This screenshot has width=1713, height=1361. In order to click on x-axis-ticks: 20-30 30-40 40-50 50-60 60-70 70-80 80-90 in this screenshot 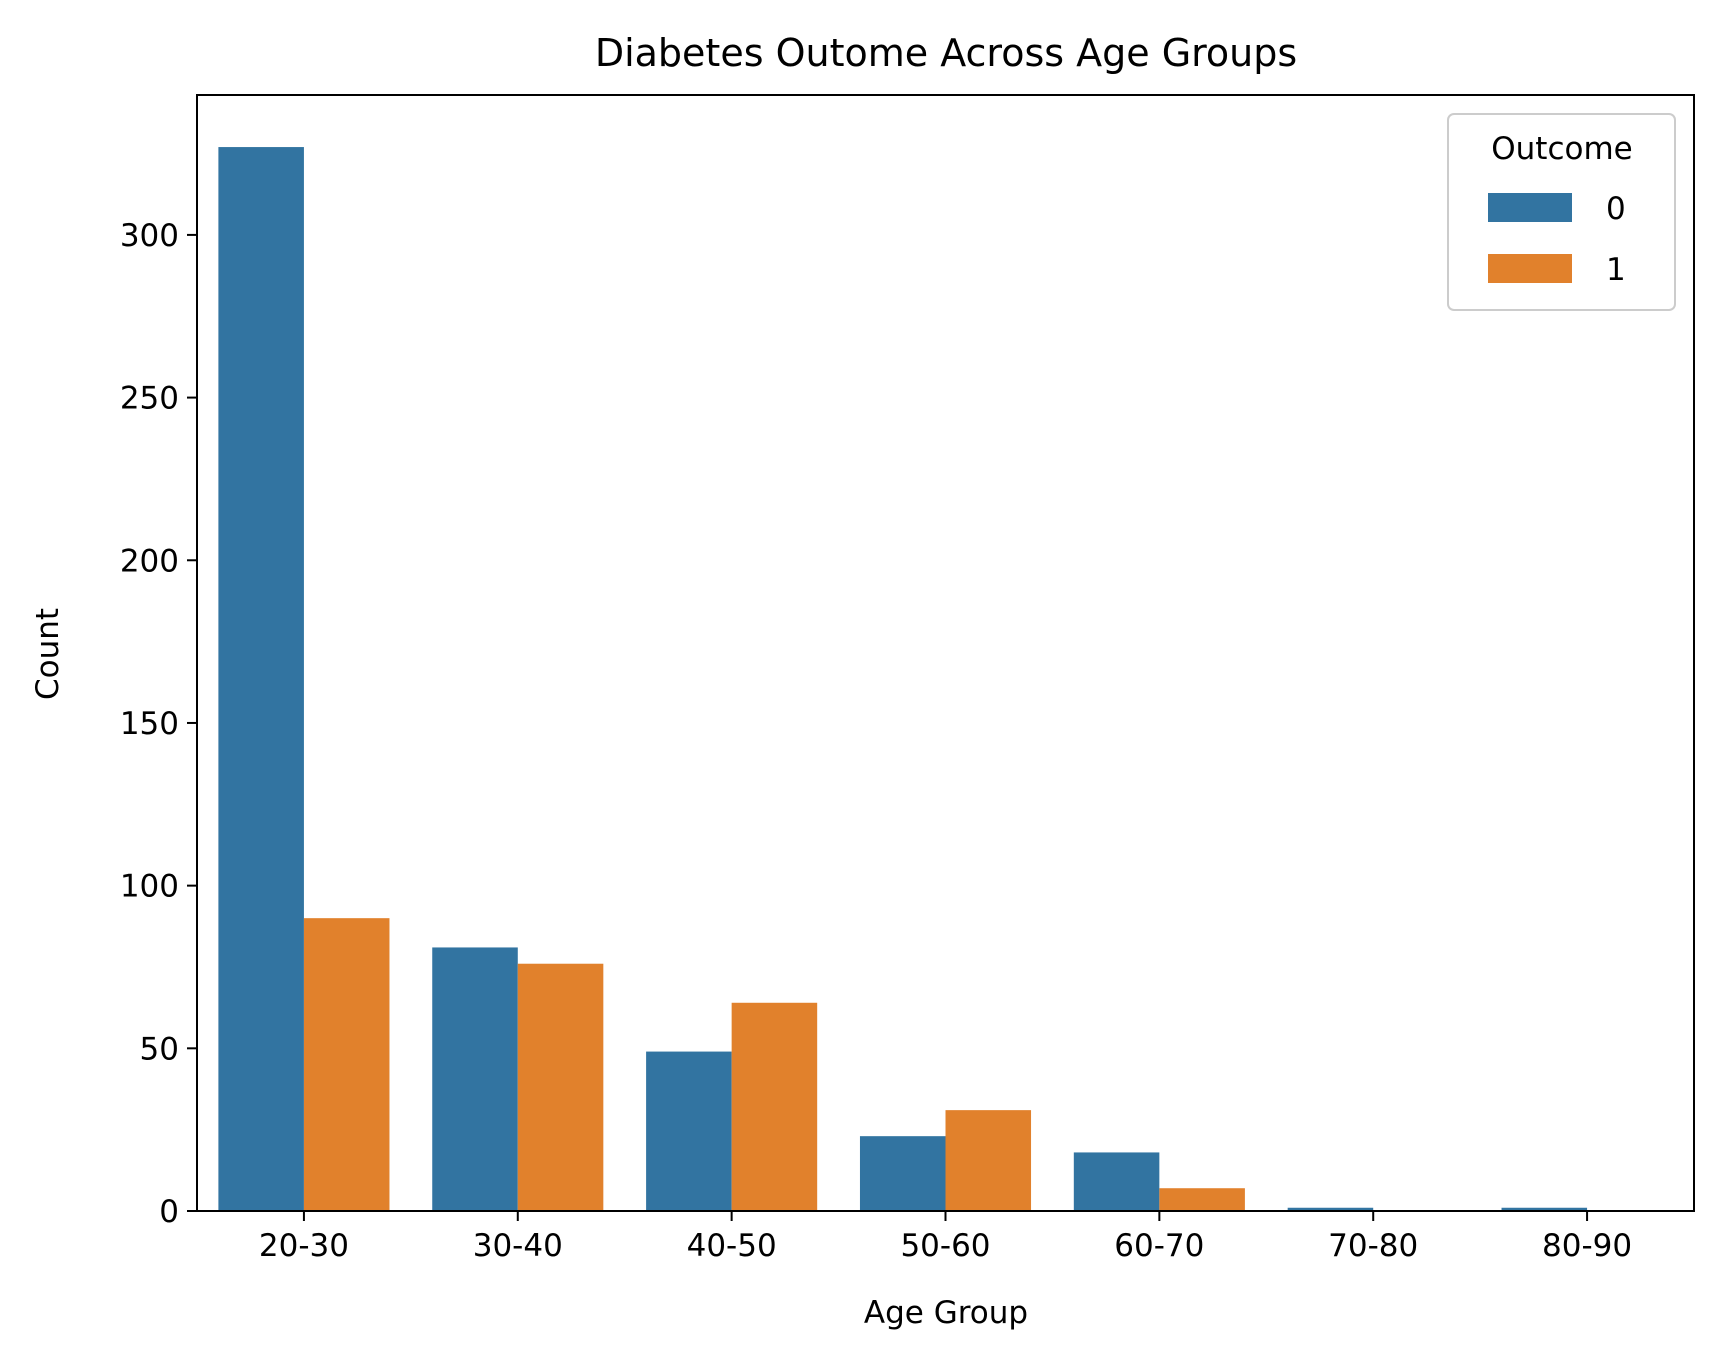, I will do `click(945, 1237)`.